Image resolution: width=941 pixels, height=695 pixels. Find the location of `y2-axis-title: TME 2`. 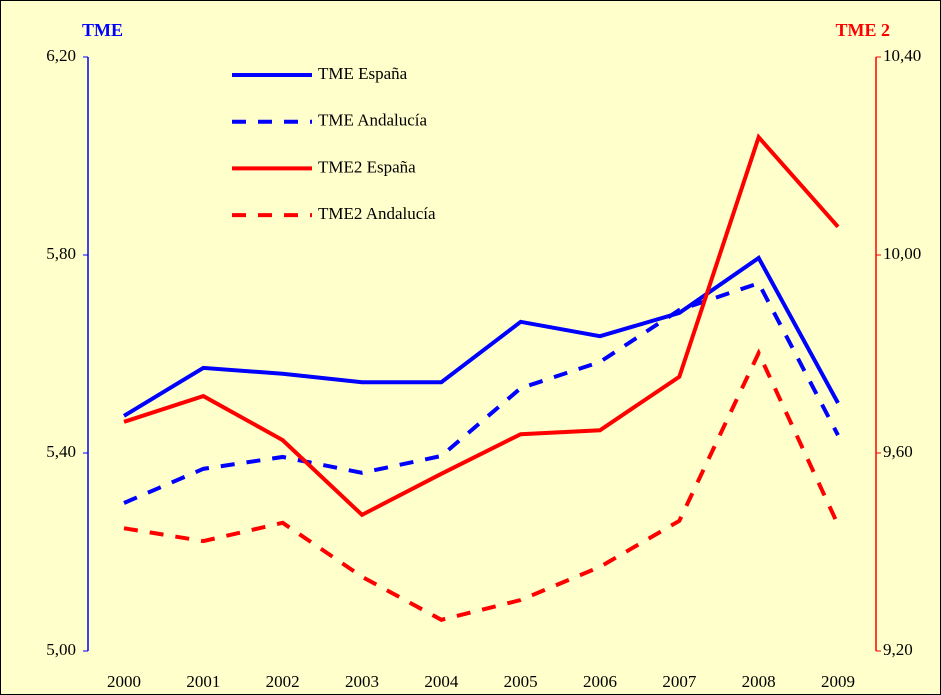

y2-axis-title: TME 2 is located at coordinates (862, 30).